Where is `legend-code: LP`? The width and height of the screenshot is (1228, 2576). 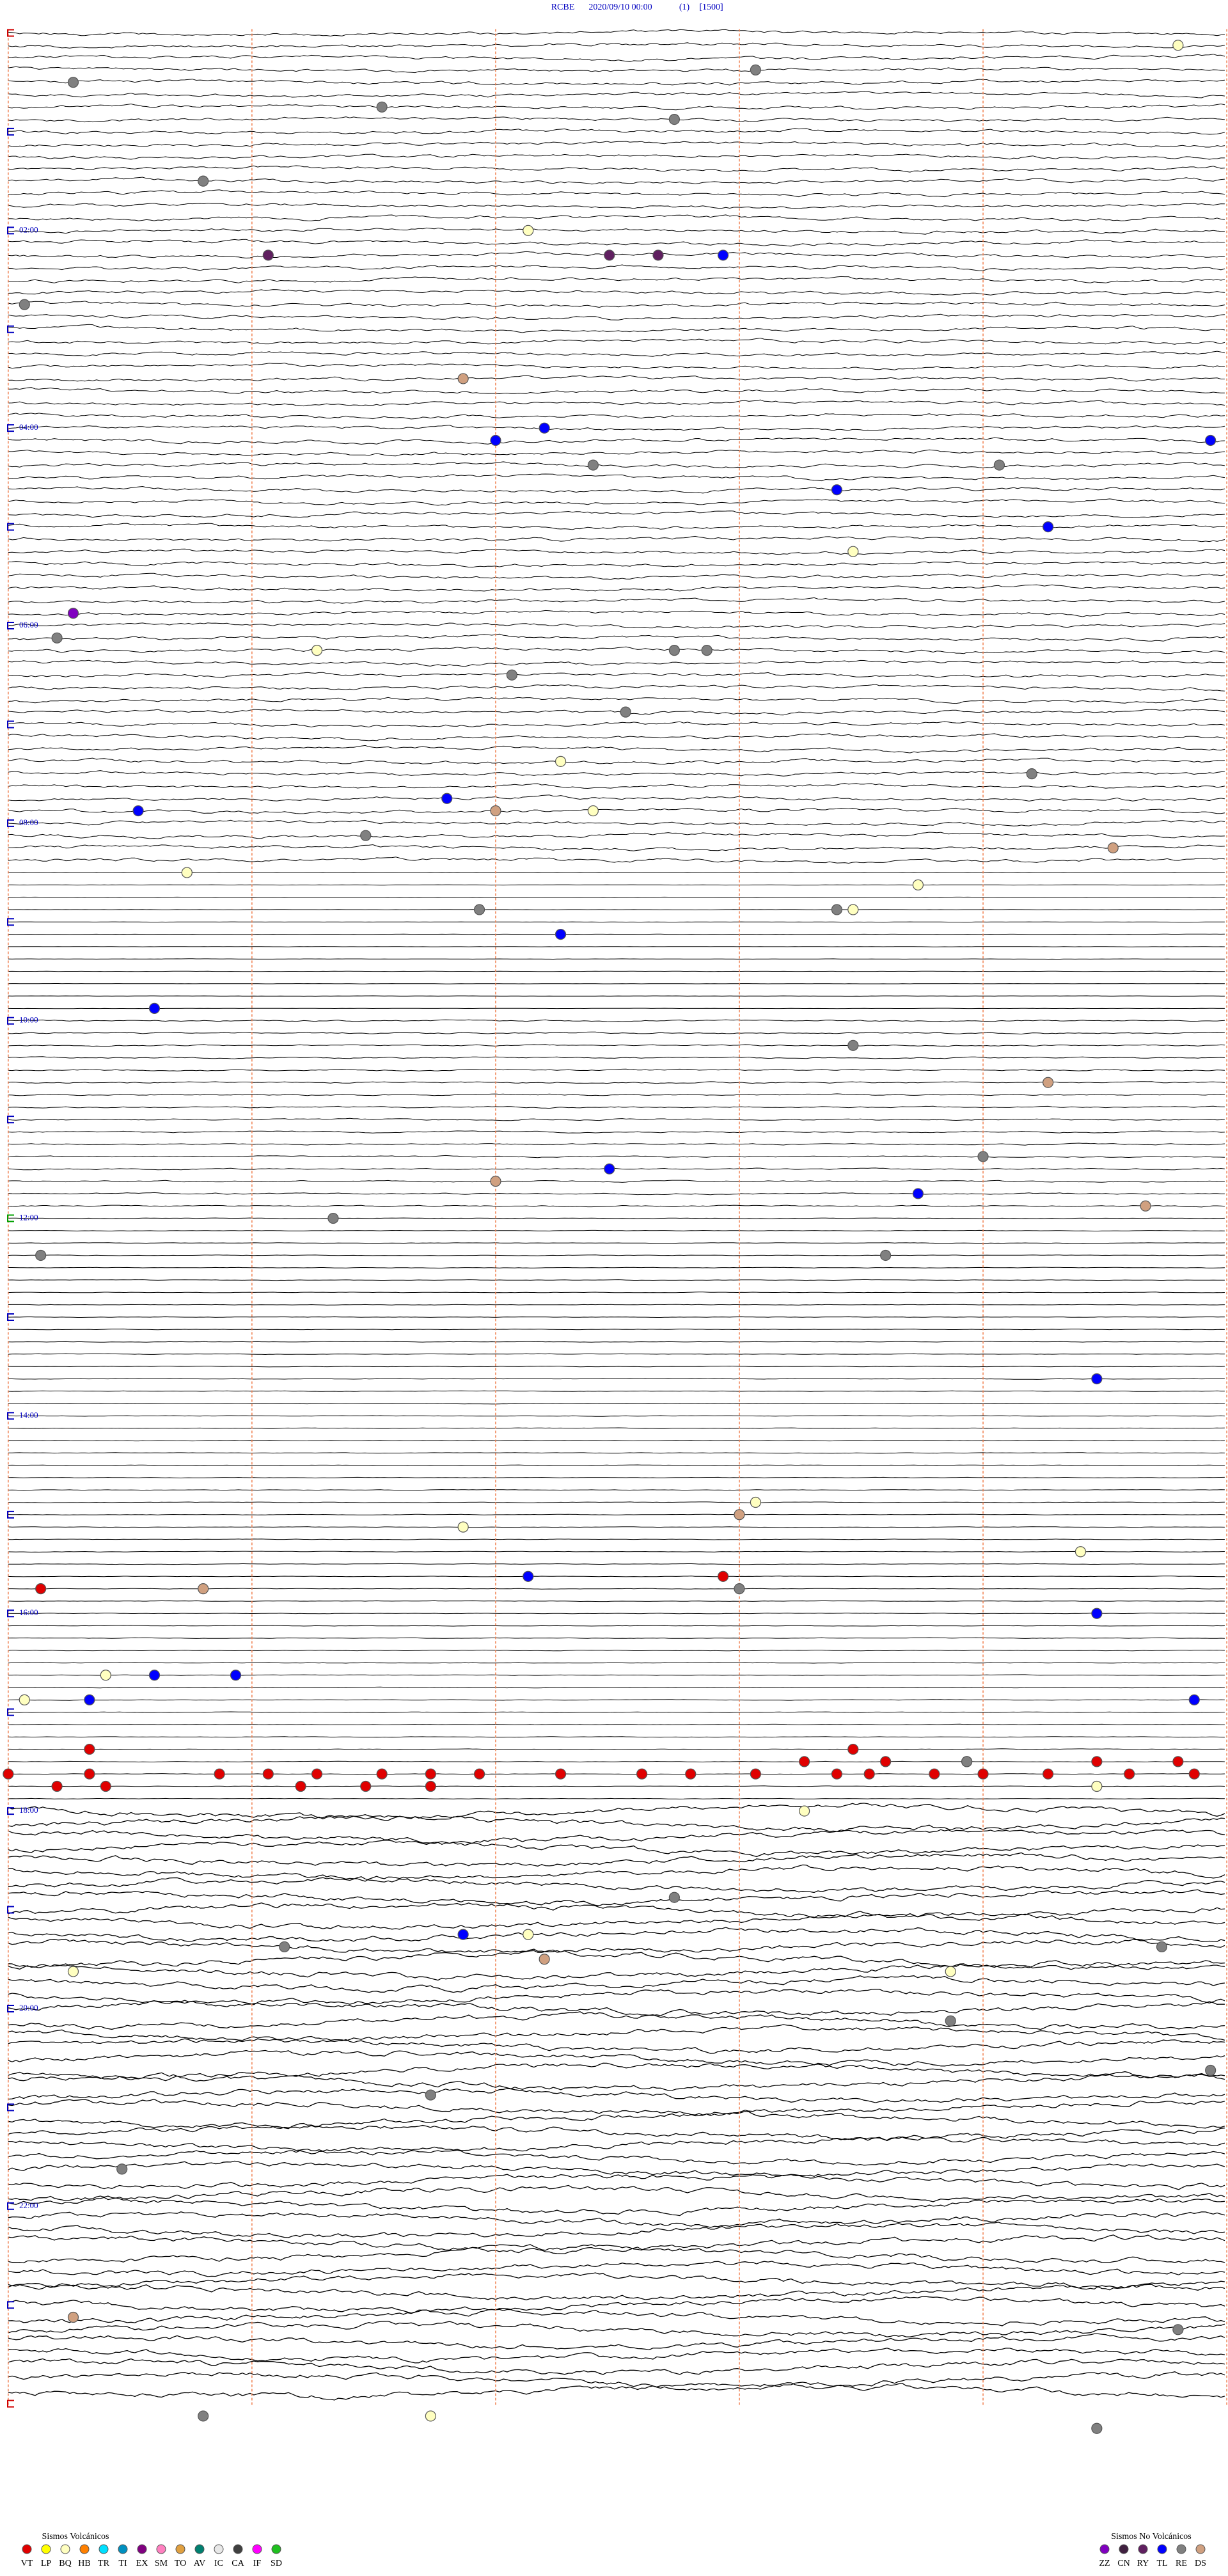 legend-code: LP is located at coordinates (46, 2563).